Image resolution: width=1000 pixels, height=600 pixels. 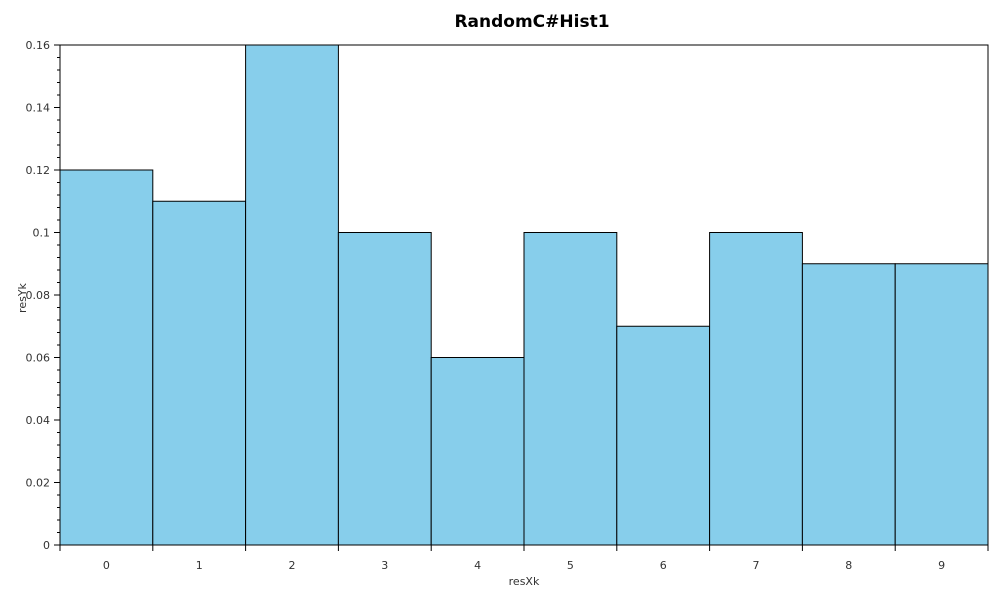 What do you see at coordinates (199, 565) in the screenshot?
I see `x-tick-label-1: 1` at bounding box center [199, 565].